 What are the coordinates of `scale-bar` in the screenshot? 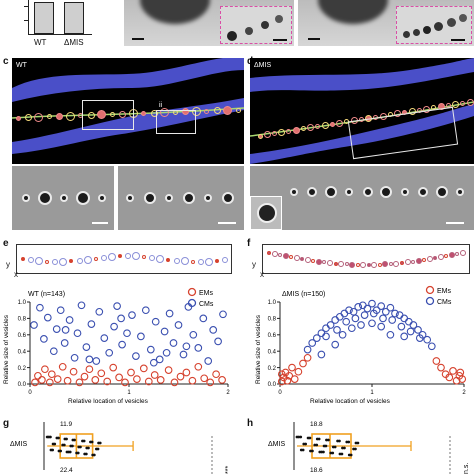 It's located at (458, 40).